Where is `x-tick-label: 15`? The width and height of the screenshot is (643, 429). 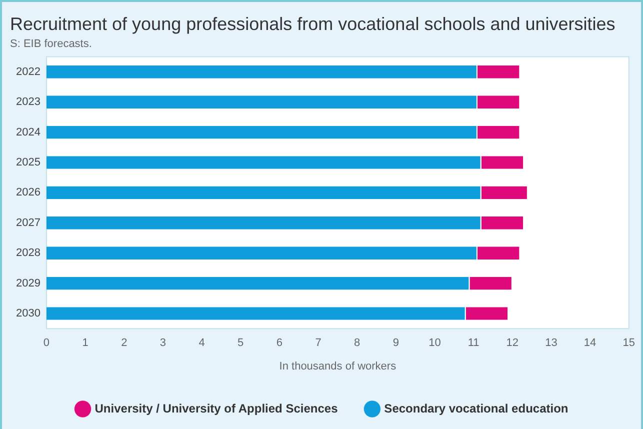 x-tick-label: 15 is located at coordinates (629, 343).